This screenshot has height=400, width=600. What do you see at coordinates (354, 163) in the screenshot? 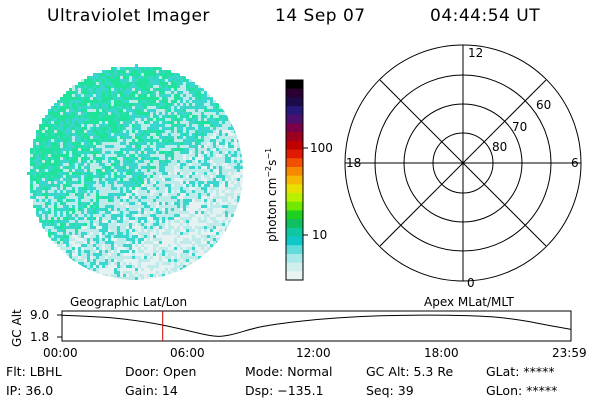
I see `polar-mlt-18: 18` at bounding box center [354, 163].